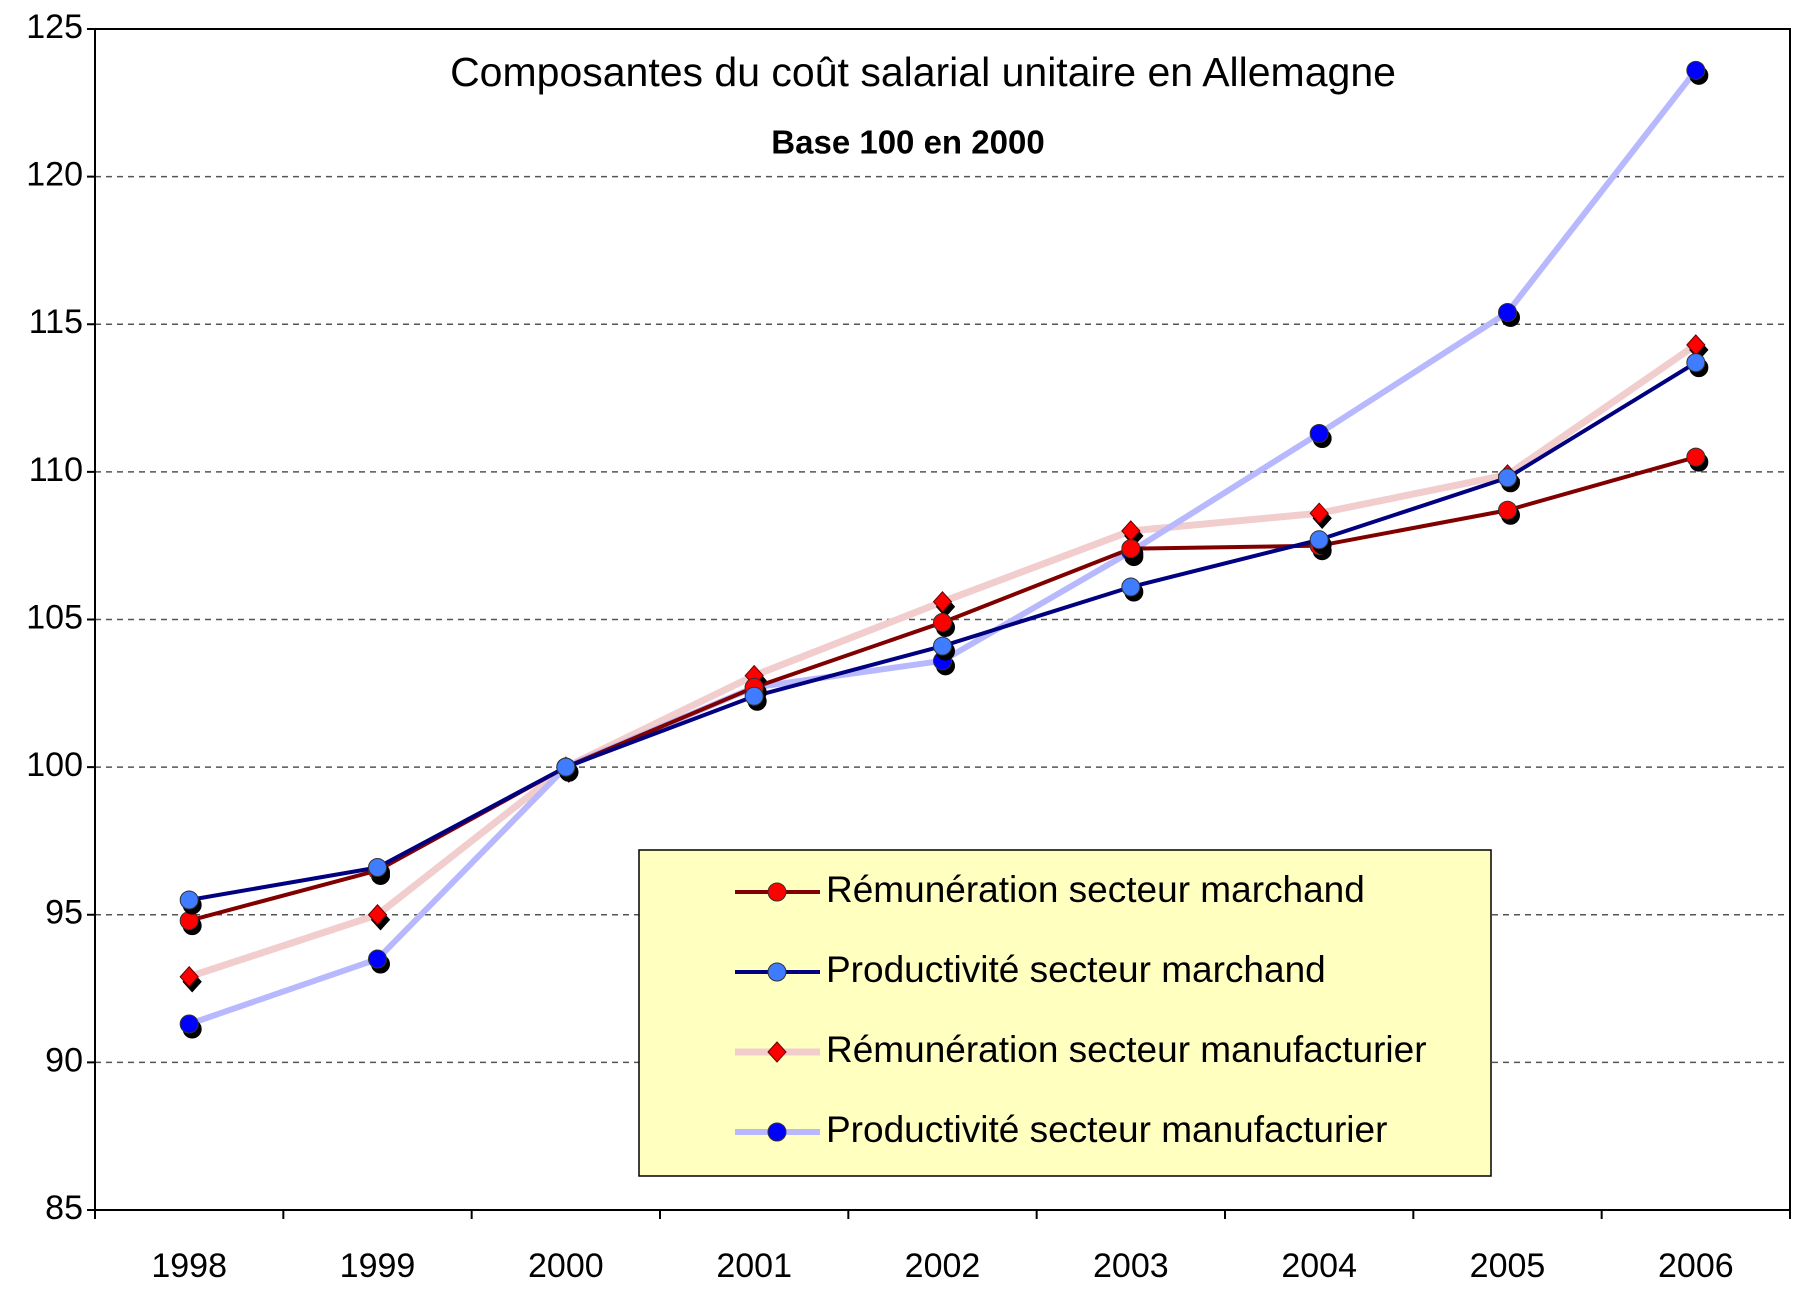  Describe the element at coordinates (1076, 969) in the screenshot. I see `legend-label: Productivité secteur marchand` at that location.